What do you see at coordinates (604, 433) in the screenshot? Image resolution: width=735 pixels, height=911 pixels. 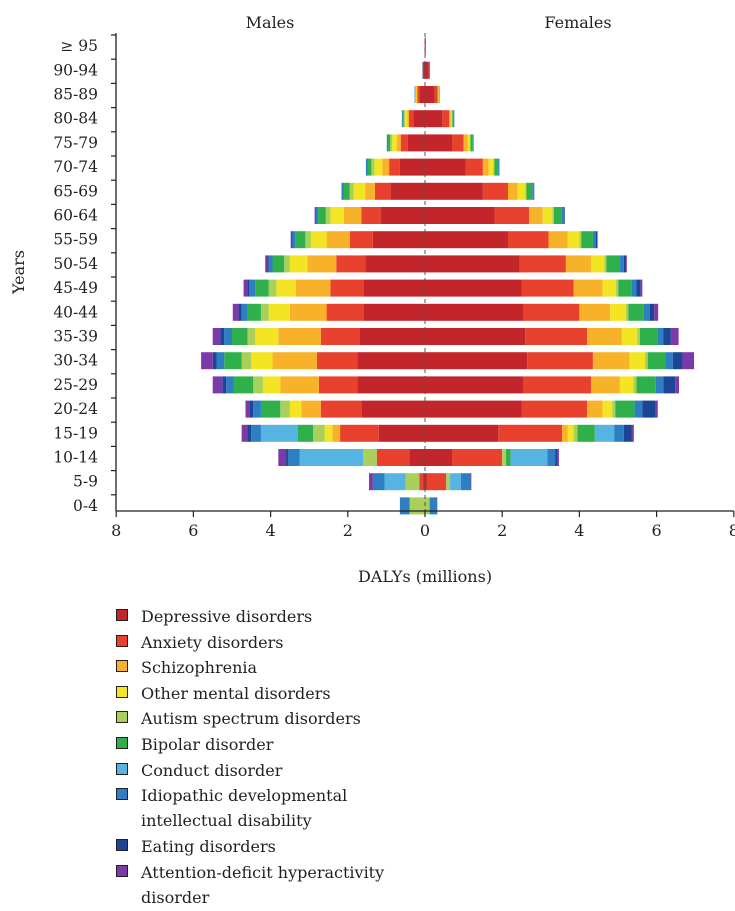 I see `bar-female-15-19-s6` at bounding box center [604, 433].